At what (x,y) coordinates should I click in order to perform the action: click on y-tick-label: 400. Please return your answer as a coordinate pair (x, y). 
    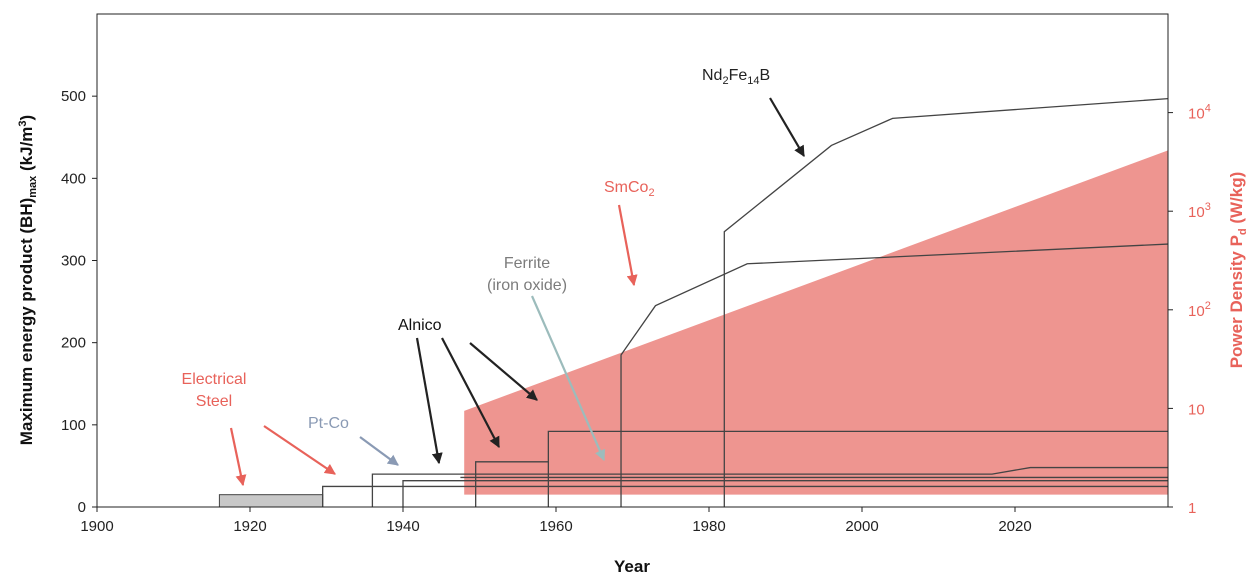
    Looking at the image, I should click on (73, 178).